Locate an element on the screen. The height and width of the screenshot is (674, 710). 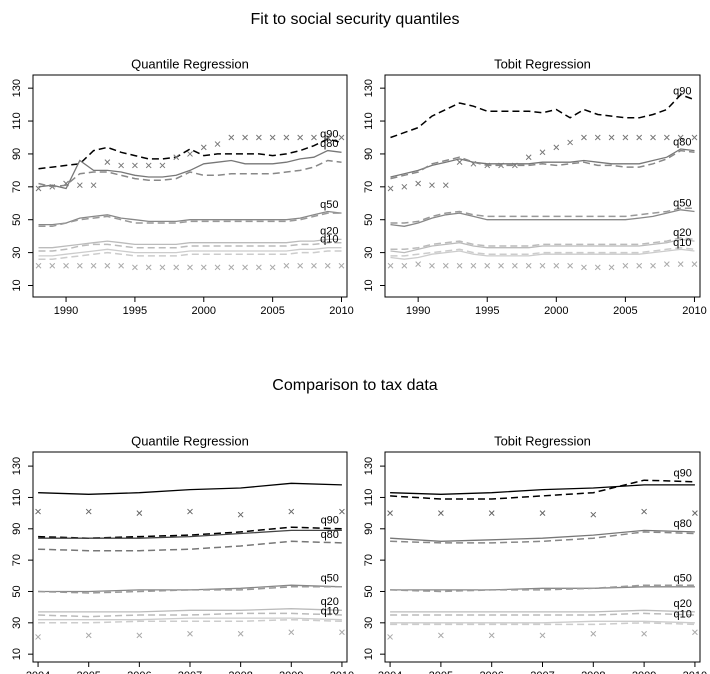
plot-frame is located at coordinates (190, 186).